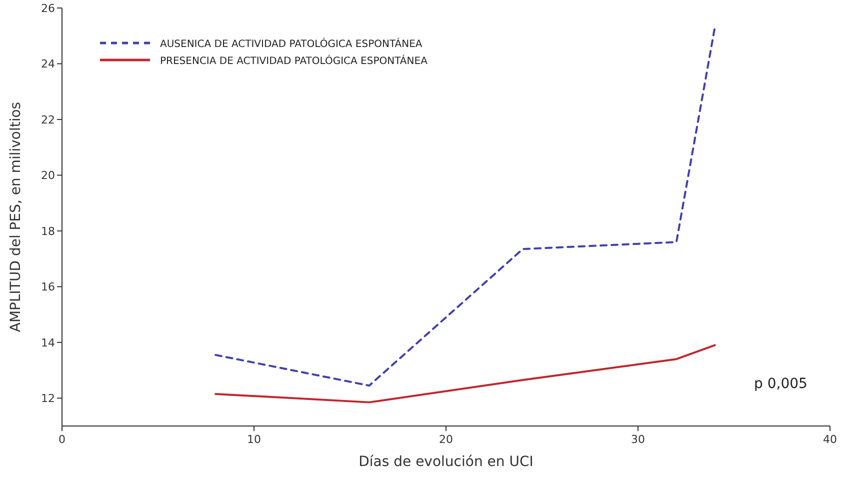 The width and height of the screenshot is (846, 478). Describe the element at coordinates (48, 343) in the screenshot. I see `y-tick-label: 14` at that location.